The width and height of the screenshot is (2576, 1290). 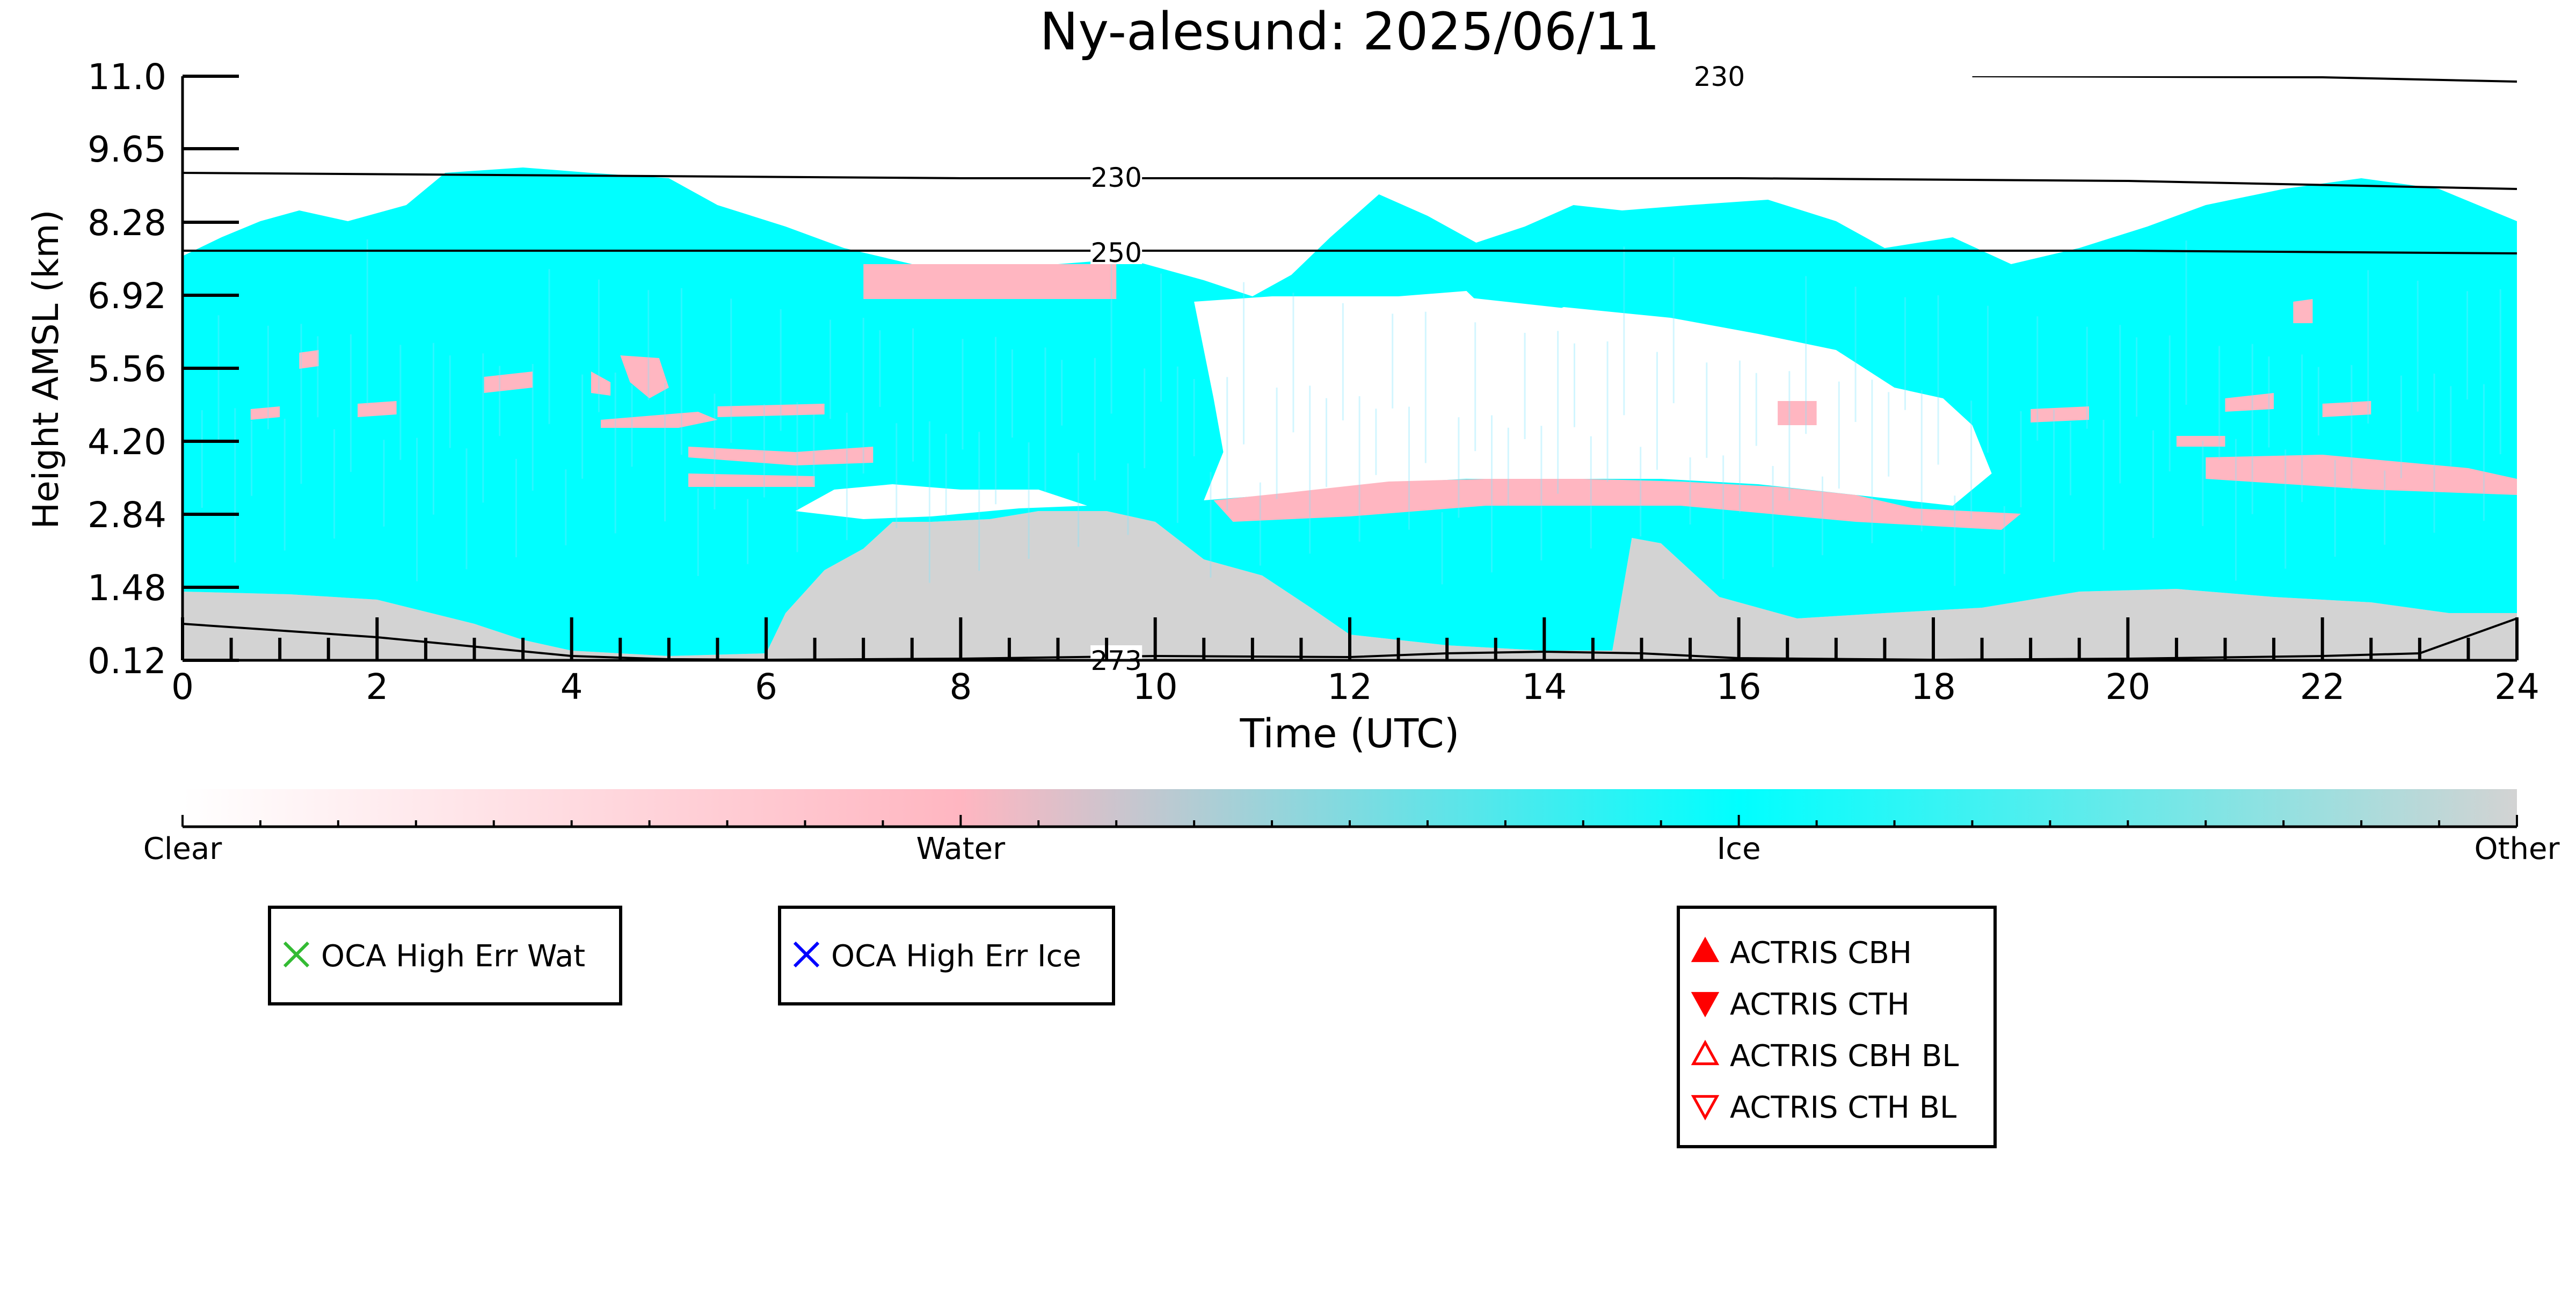 What do you see at coordinates (127, 149) in the screenshot?
I see `y-tick-label: 9.65` at bounding box center [127, 149].